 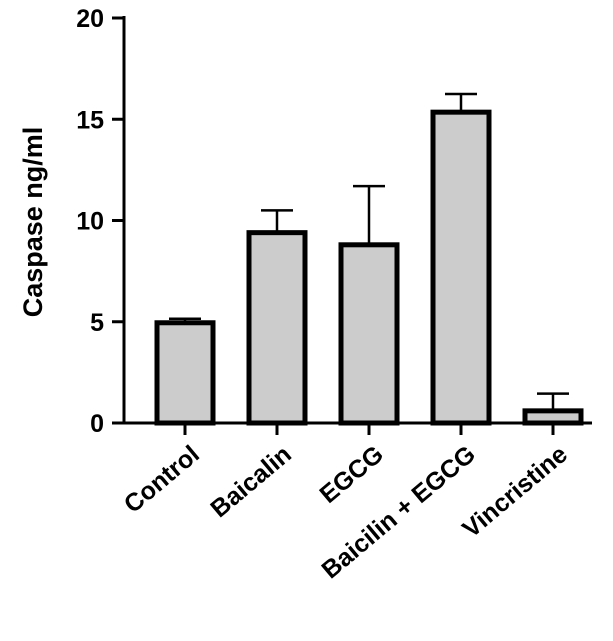 I want to click on y-tick-label-0: 0, so click(x=97, y=424).